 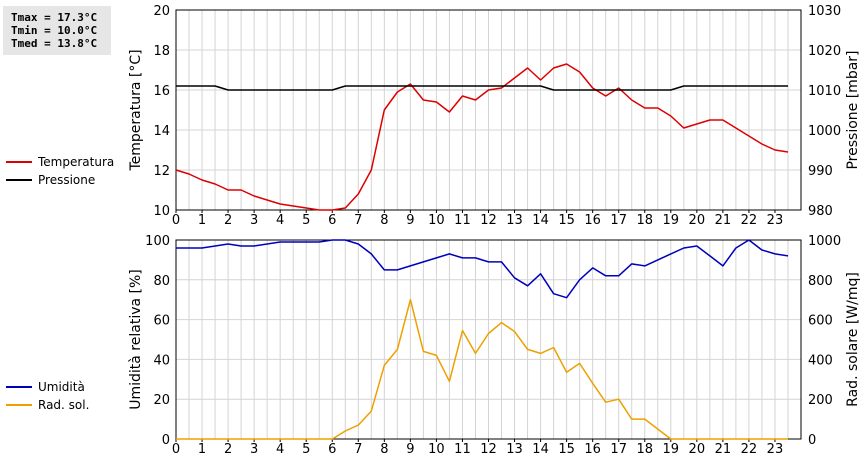 What do you see at coordinates (161, 91) in the screenshot?
I see `y-tick-label-left: 16` at bounding box center [161, 91].